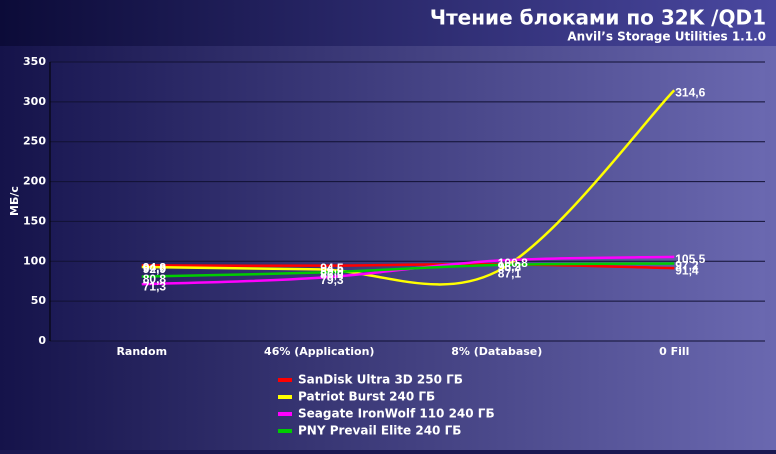 This screenshot has height=454, width=776. What do you see at coordinates (34, 141) in the screenshot?
I see `y-tick-label: 250` at bounding box center [34, 141].